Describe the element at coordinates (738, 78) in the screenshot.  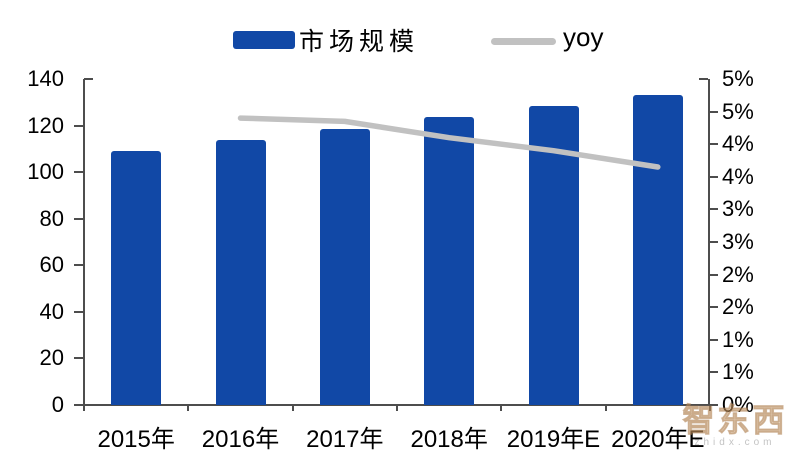
I see `right-tick-label-0: 5%` at that location.